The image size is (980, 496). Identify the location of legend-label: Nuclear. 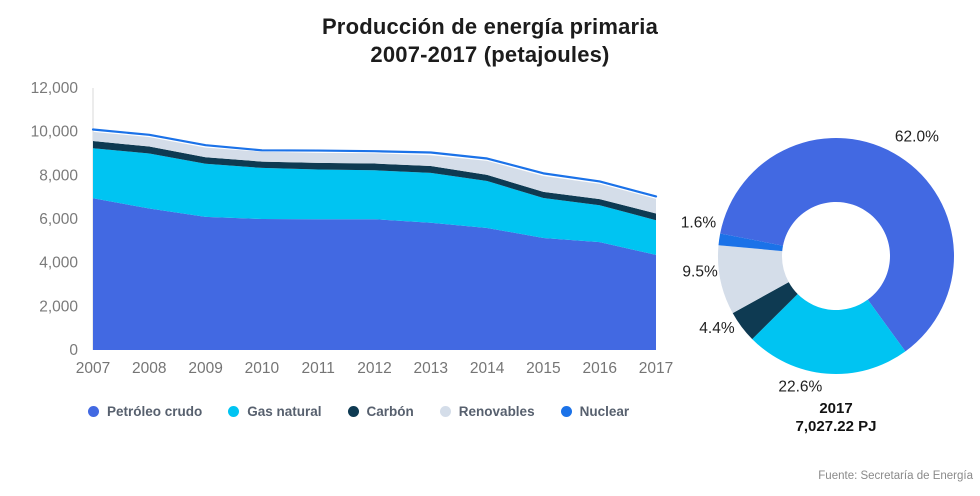
(604, 411).